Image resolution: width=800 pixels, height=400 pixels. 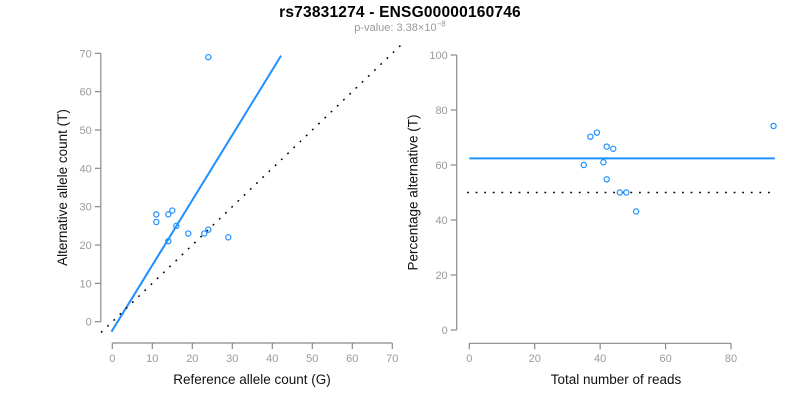 What do you see at coordinates (86, 131) in the screenshot?
I see `y-tick-label: 50` at bounding box center [86, 131].